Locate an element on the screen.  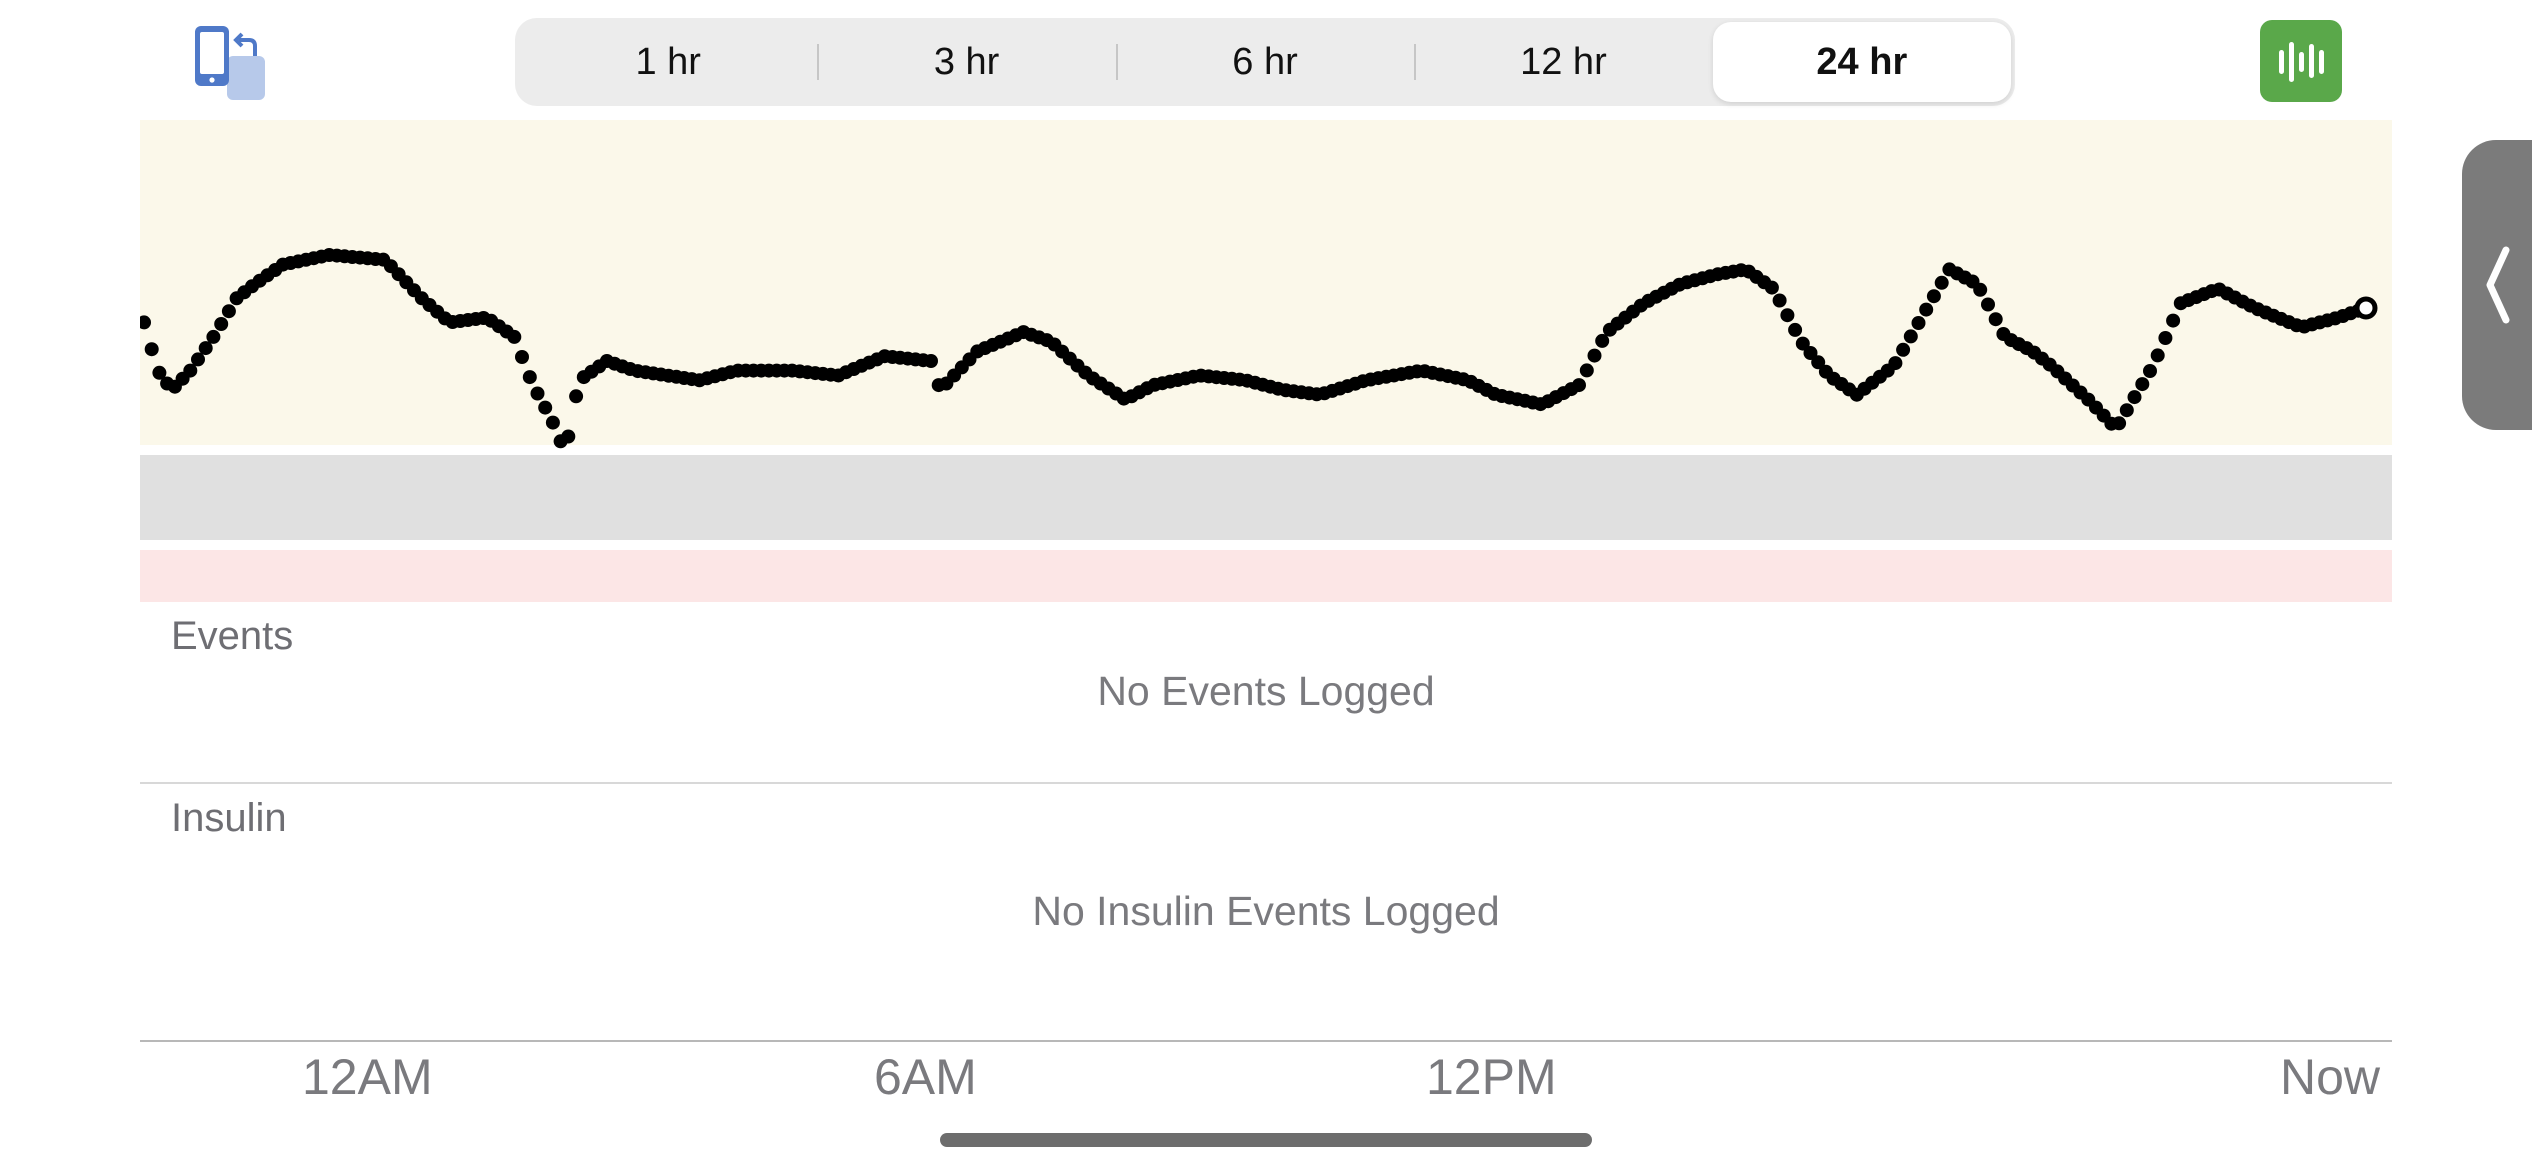
range-option-3hr: 3 hr is located at coordinates (966, 62).